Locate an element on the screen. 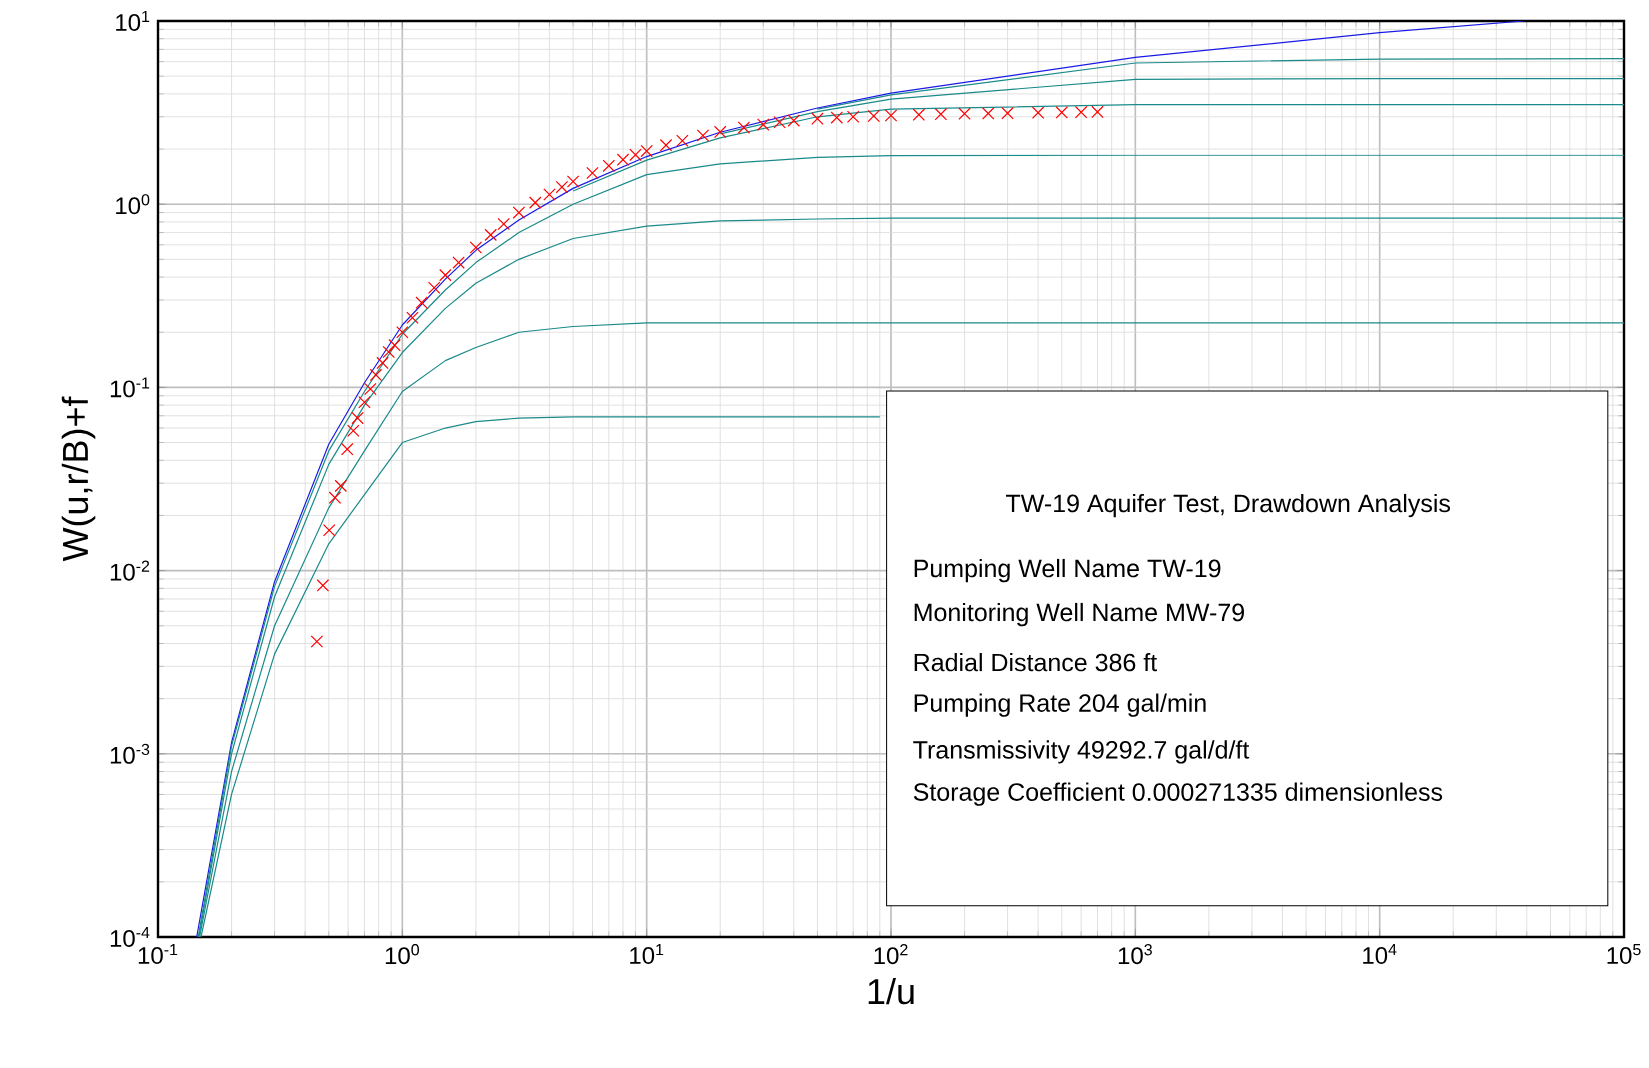 Image resolution: width=1649 pixels, height=1068 pixels. annotation: Storage Coefficient 0.000271335 dimensionless is located at coordinates (1178, 794).